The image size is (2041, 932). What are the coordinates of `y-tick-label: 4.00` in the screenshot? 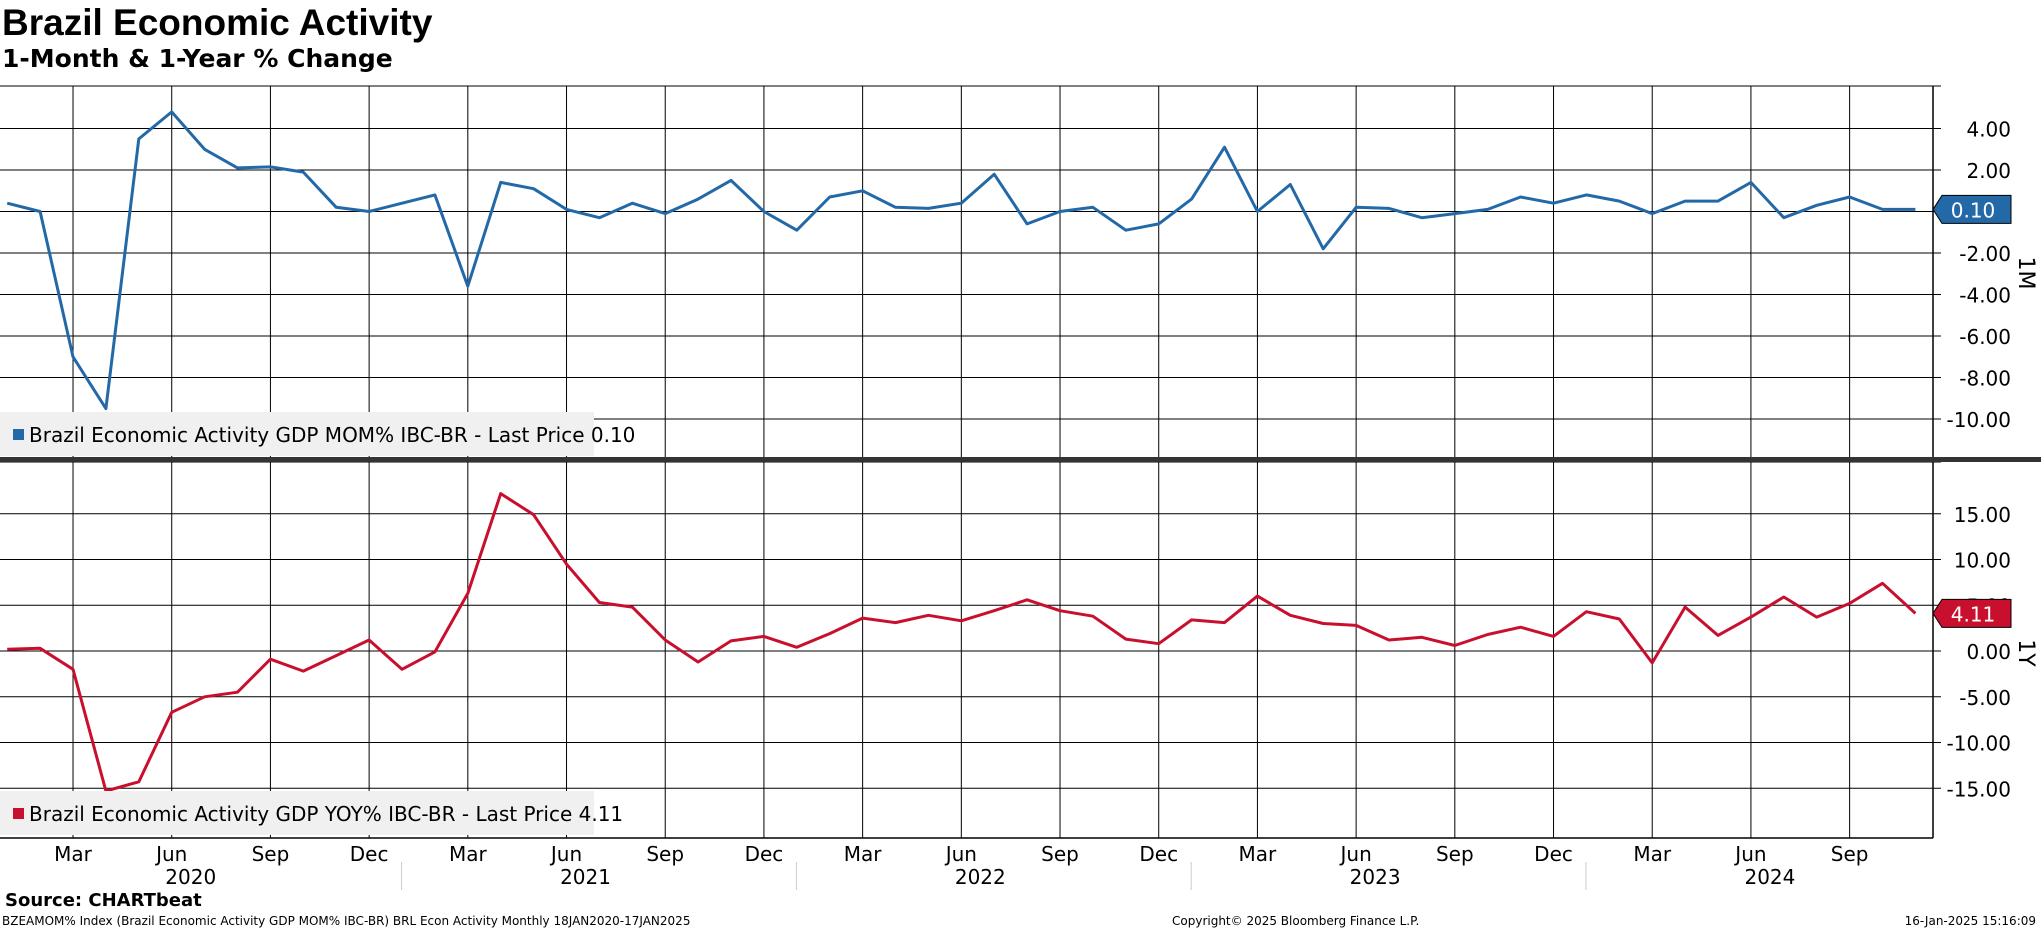 It's located at (1988, 130).